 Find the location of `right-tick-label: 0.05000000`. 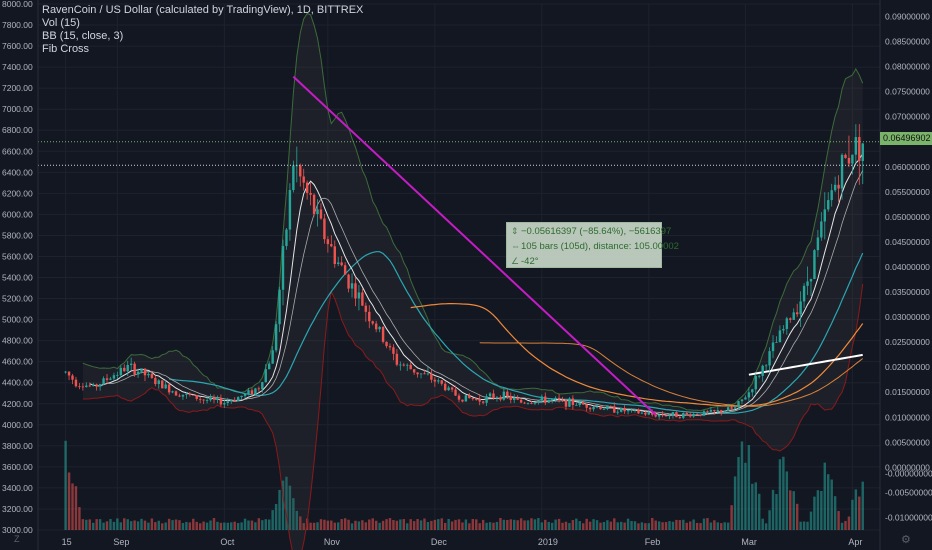

right-tick-label: 0.05000000 is located at coordinates (907, 217).